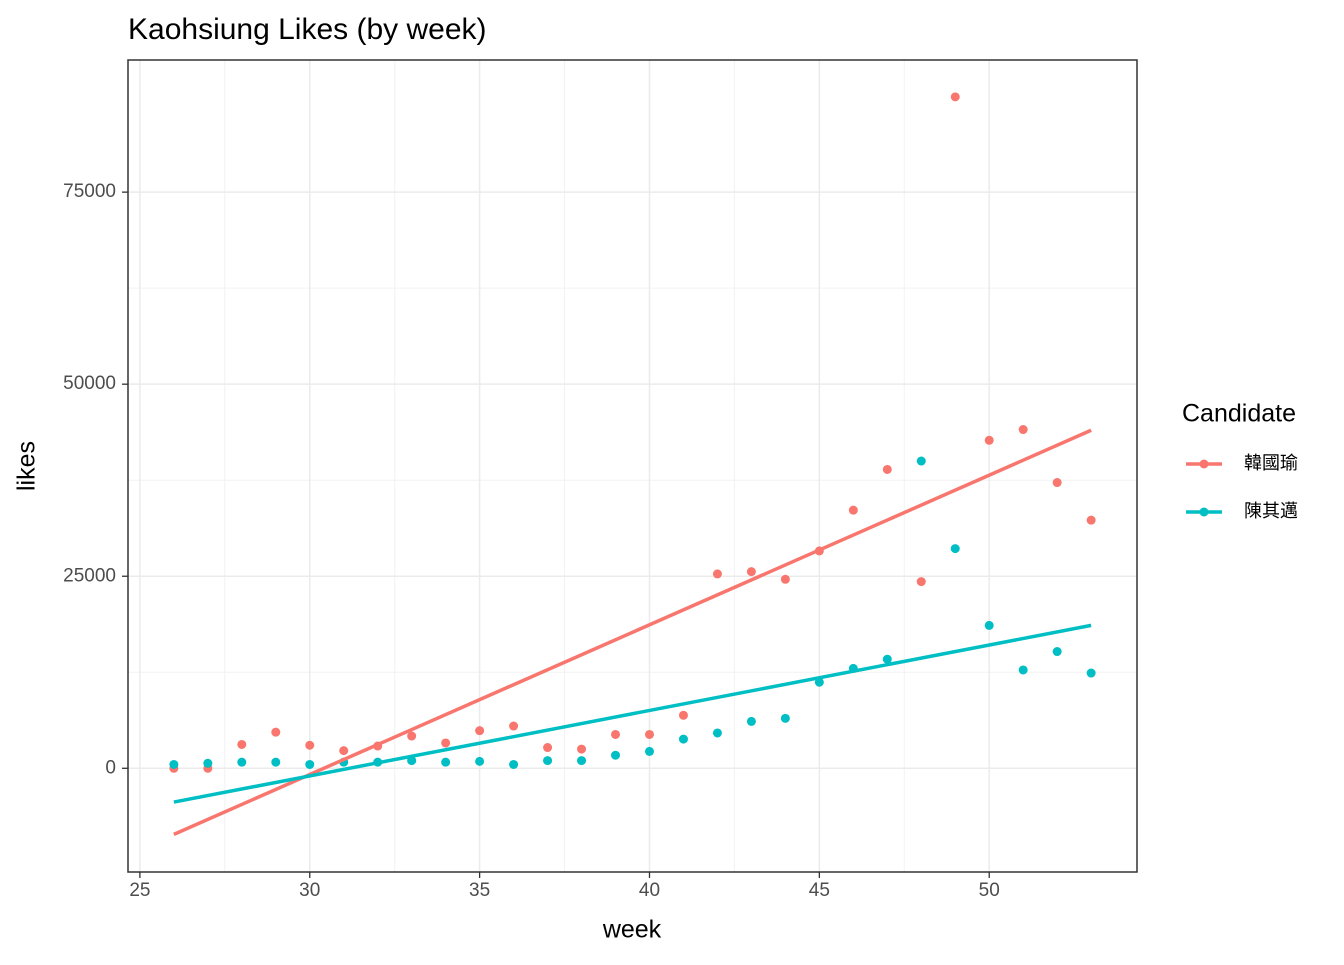  What do you see at coordinates (89, 383) in the screenshot?
I see `y-tick-label: 50000` at bounding box center [89, 383].